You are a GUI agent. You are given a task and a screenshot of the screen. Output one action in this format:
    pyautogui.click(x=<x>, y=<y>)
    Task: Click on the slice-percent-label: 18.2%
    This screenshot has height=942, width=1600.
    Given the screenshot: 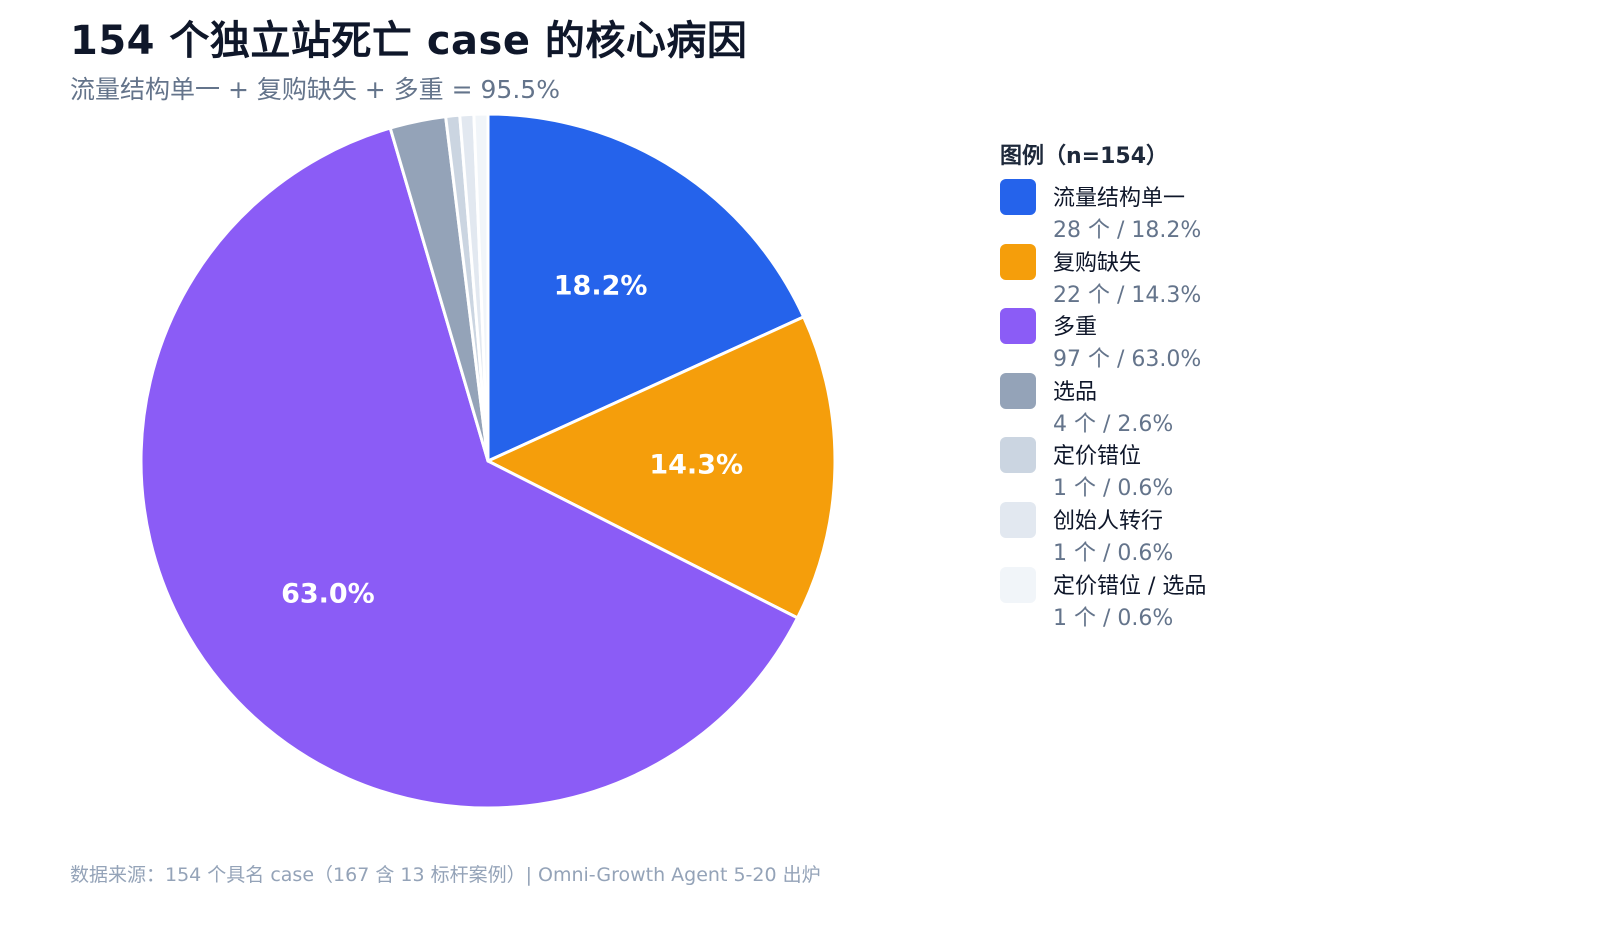 What is the action you would take?
    pyautogui.click(x=601, y=285)
    